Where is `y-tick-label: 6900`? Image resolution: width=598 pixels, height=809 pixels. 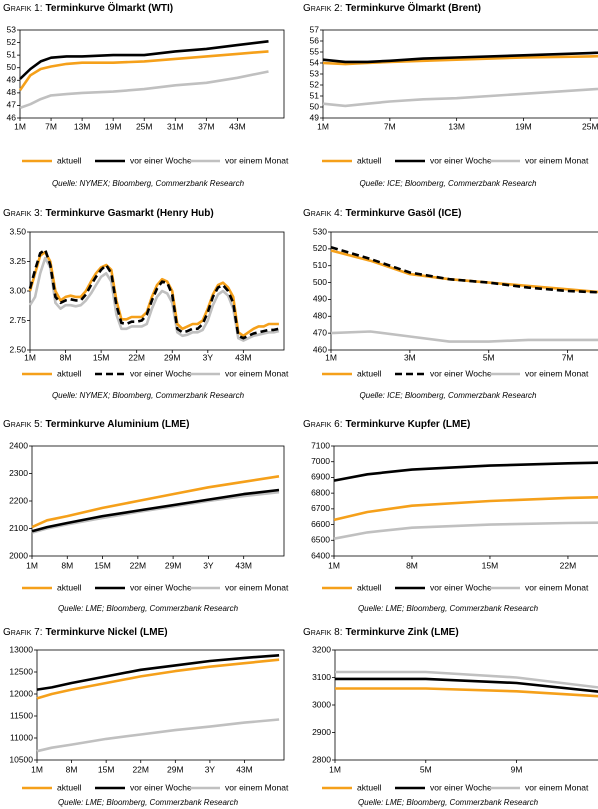 y-tick-label: 6900 is located at coordinates (320, 477).